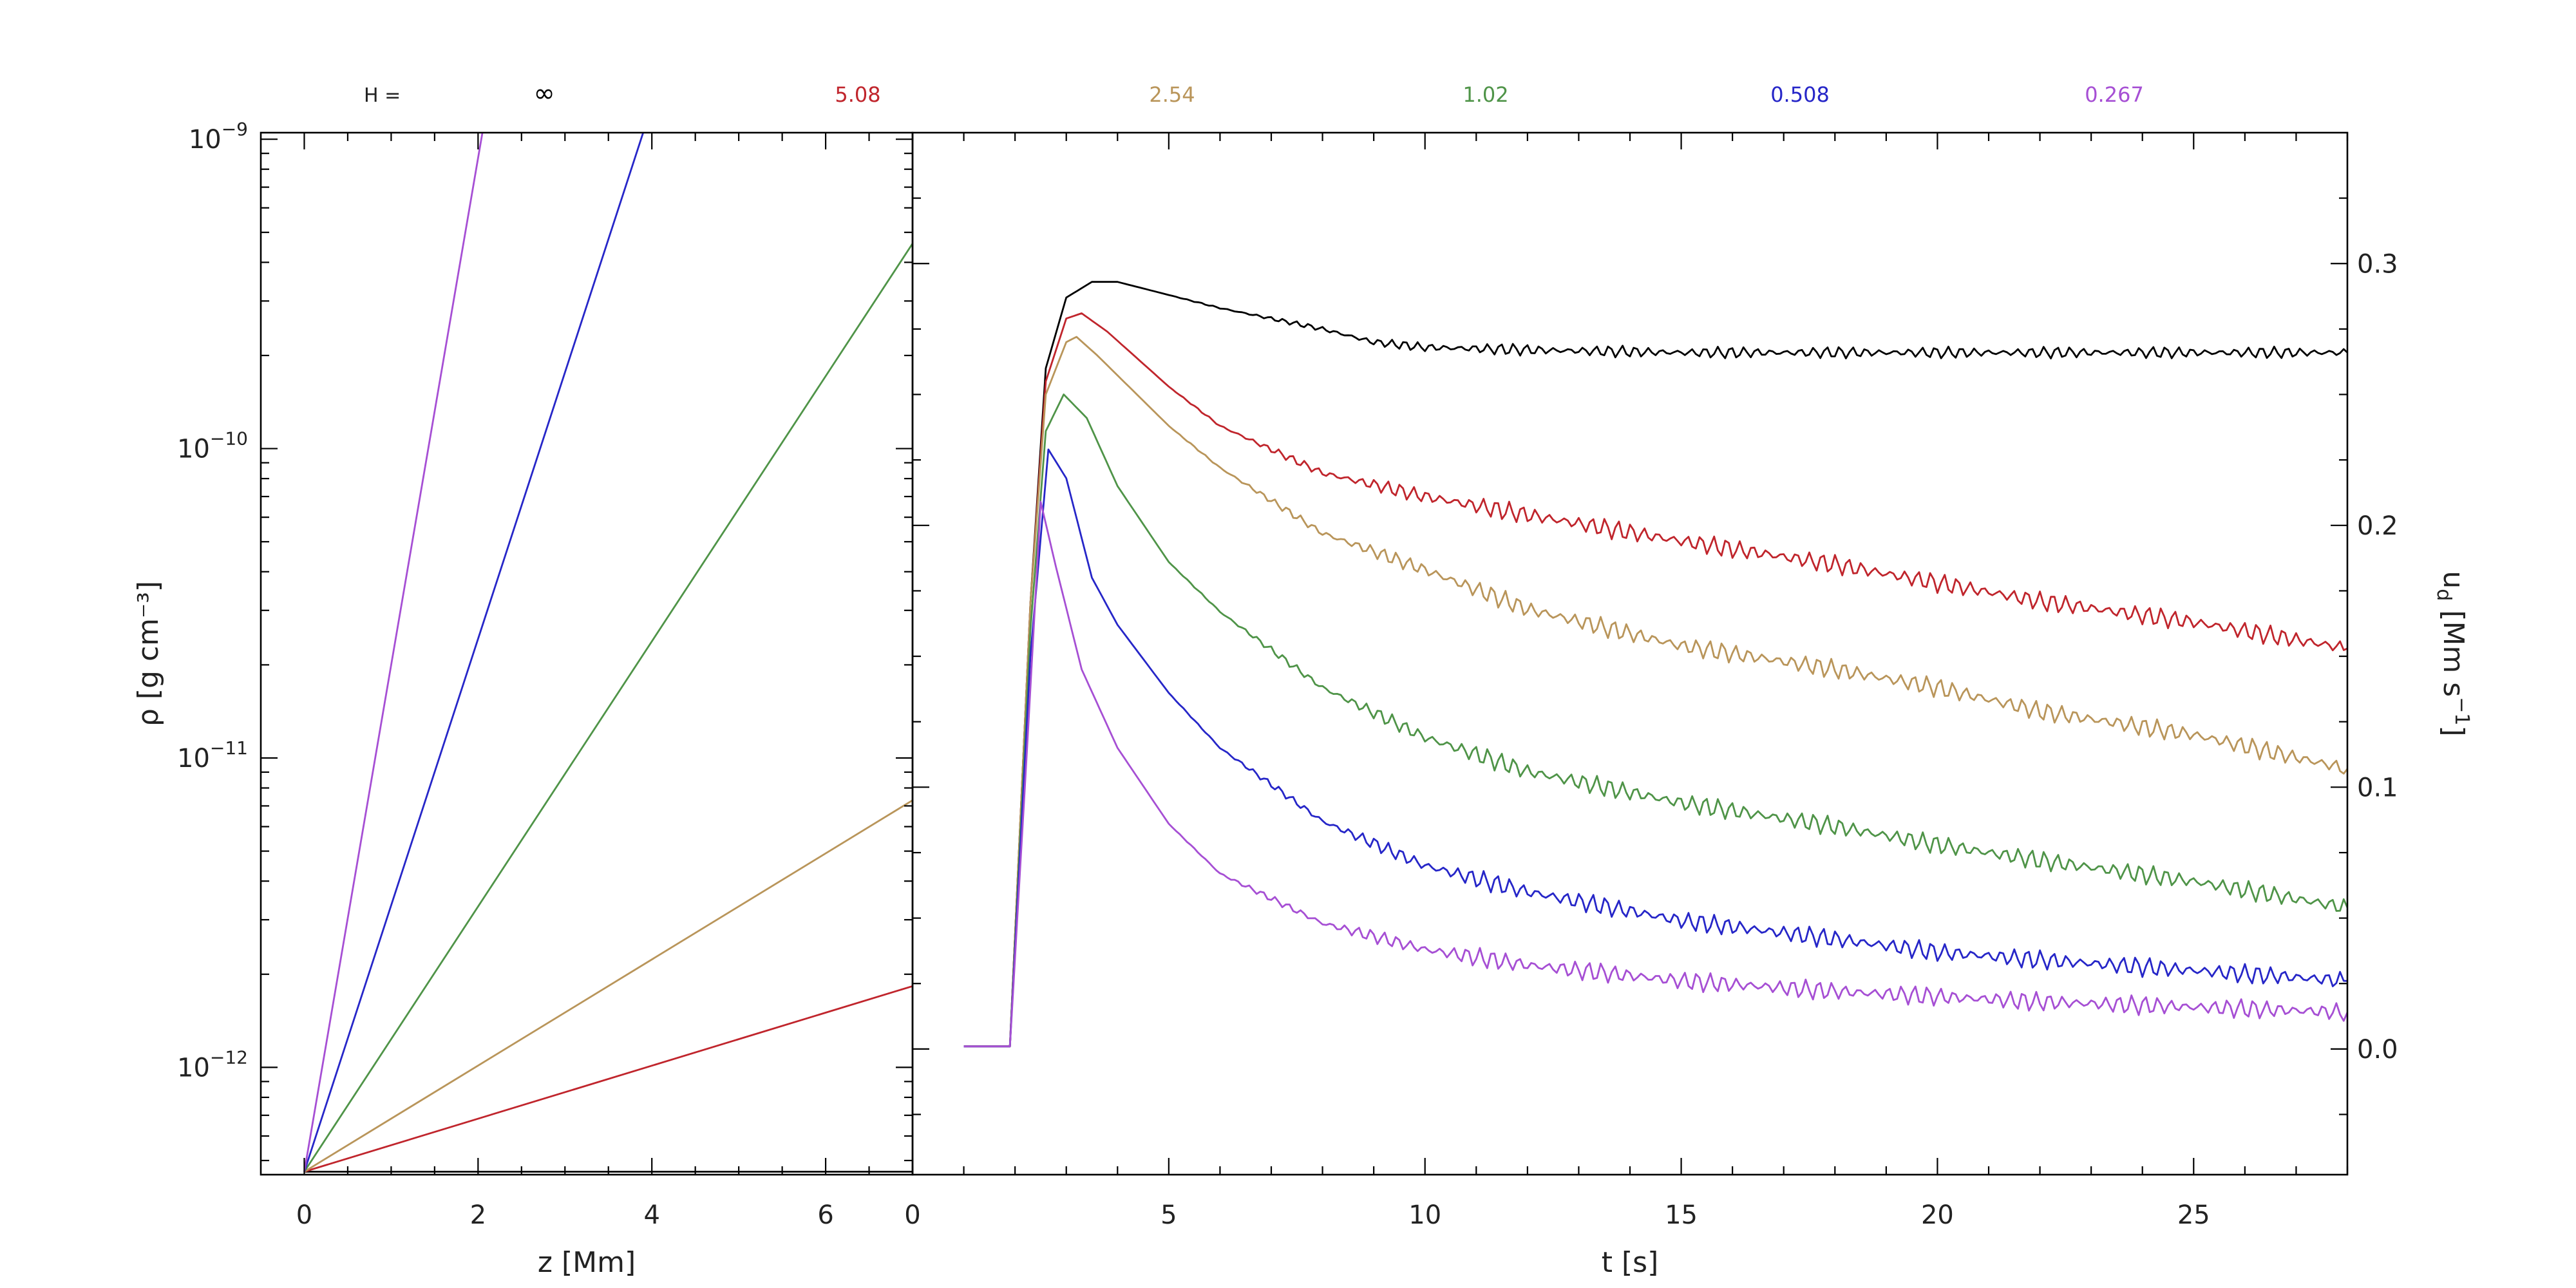 The width and height of the screenshot is (2576, 1288). I want to click on velocity-y-tick-label: 0.2, so click(2377, 526).